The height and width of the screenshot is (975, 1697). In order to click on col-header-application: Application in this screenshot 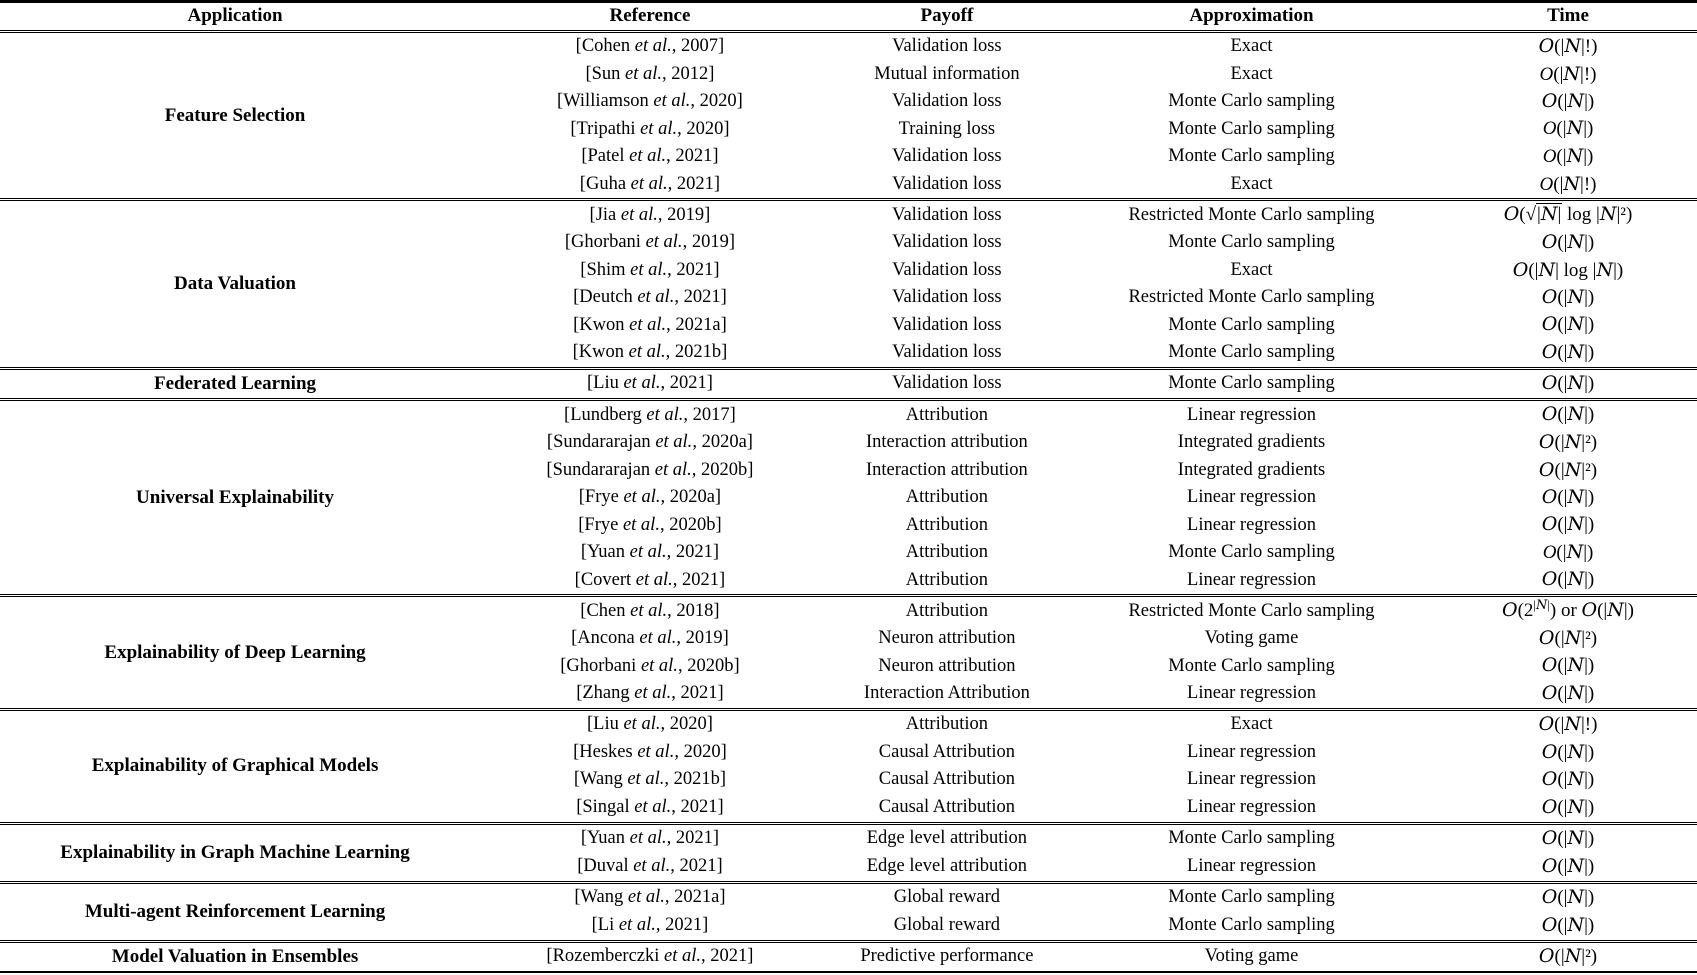, I will do `click(235, 15)`.